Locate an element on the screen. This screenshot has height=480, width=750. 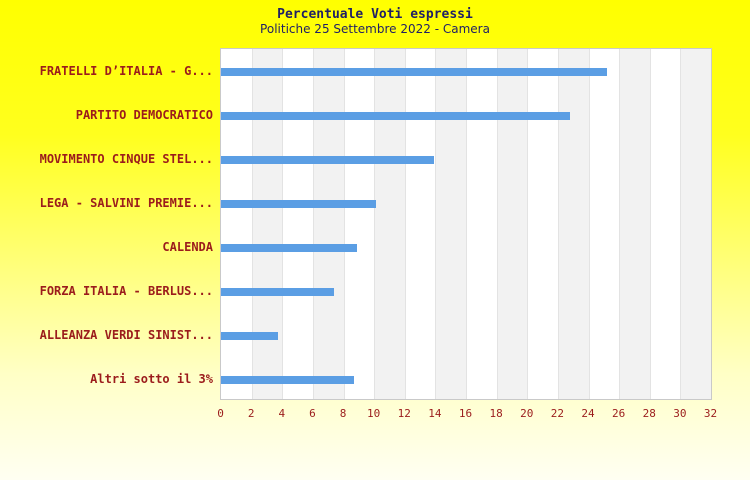
x-tick-label: 26 is located at coordinates (619, 413).